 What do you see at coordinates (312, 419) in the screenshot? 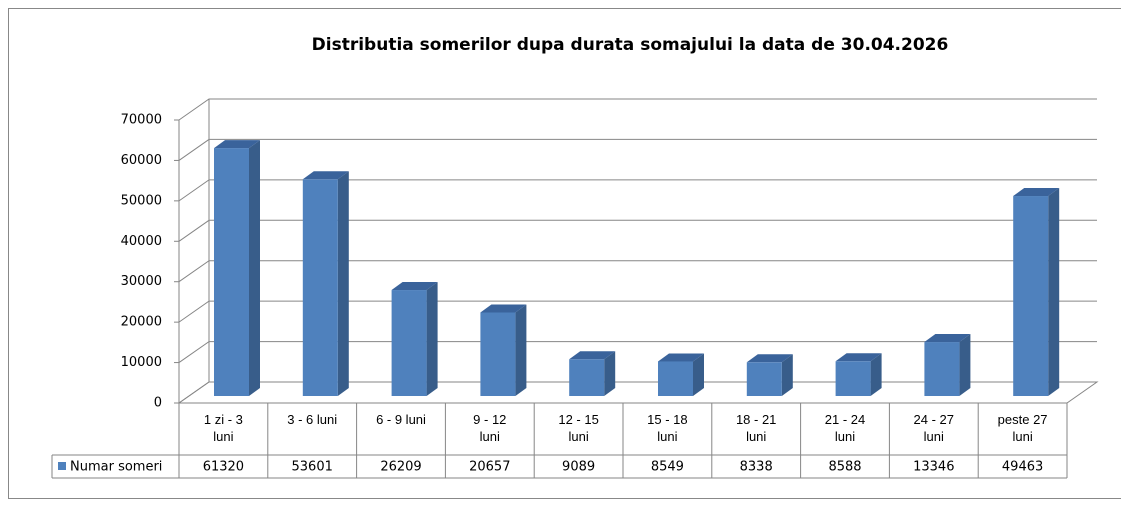
I see `x-tick-label: 3 - 6 luni` at bounding box center [312, 419].